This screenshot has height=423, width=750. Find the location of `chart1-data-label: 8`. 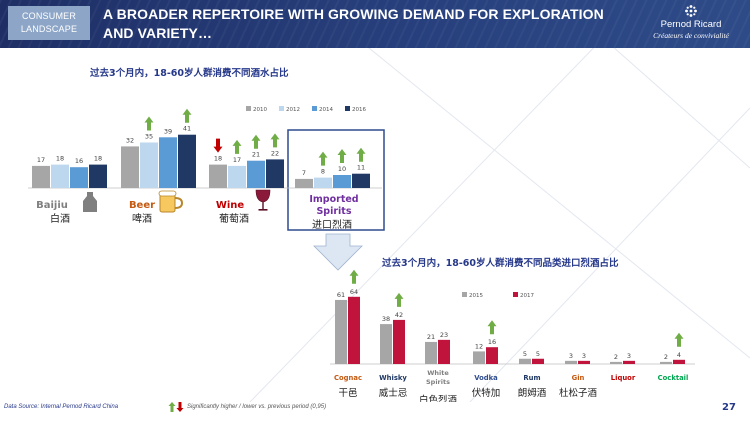

chart1-data-label: 8 is located at coordinates (323, 172).